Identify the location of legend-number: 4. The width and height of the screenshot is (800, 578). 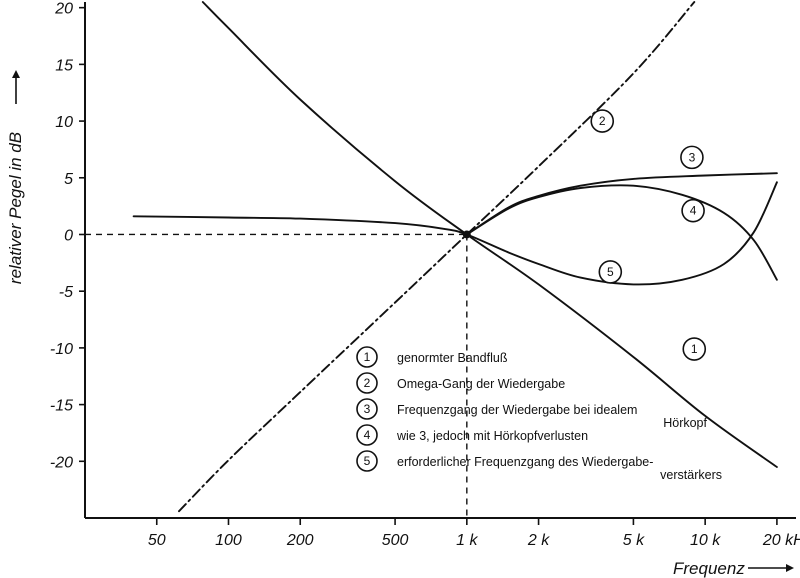
(367, 435).